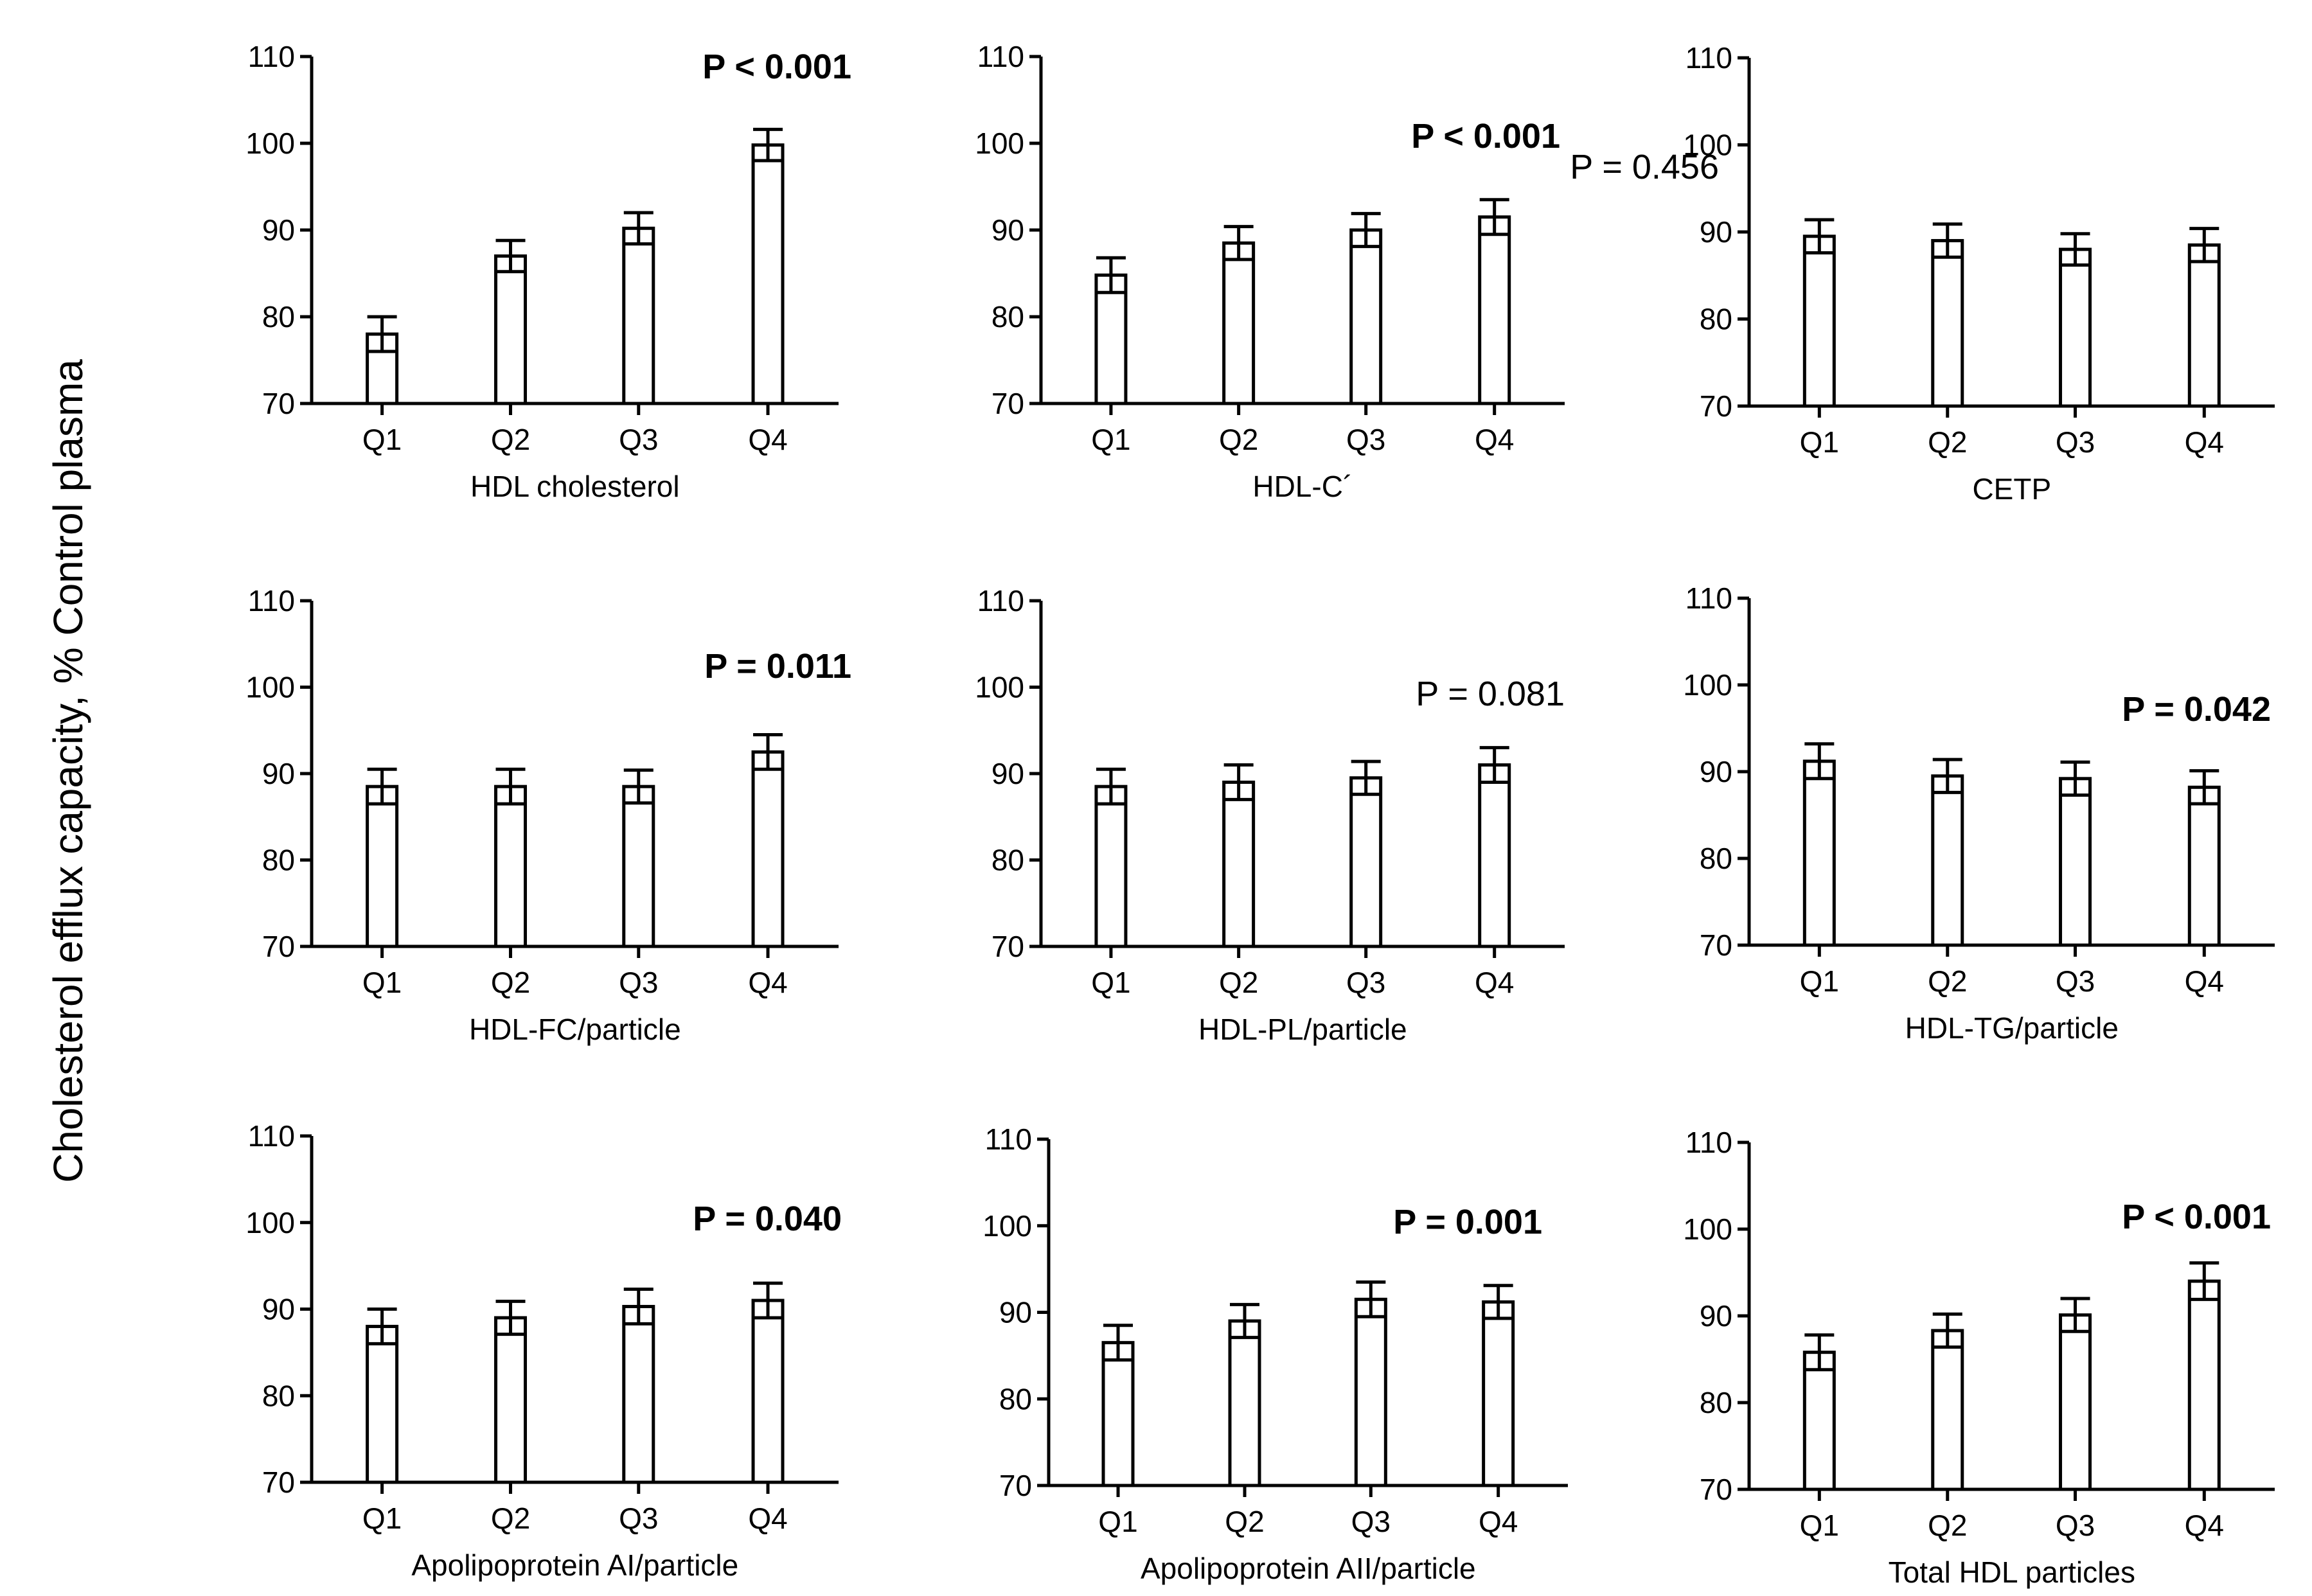 The image size is (2312, 1596). I want to click on panel-6-y-tick-label: 70, so click(1716, 945).